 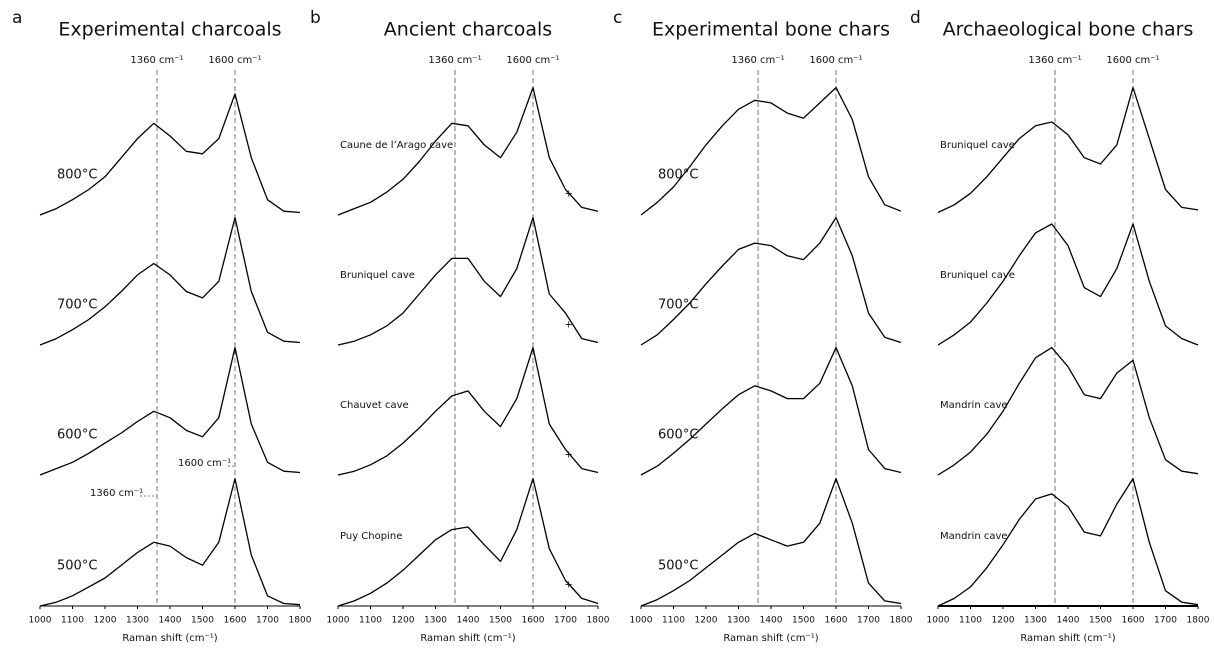 What do you see at coordinates (468, 30) in the screenshot?
I see `chart-title: Ancient charcoals` at bounding box center [468, 30].